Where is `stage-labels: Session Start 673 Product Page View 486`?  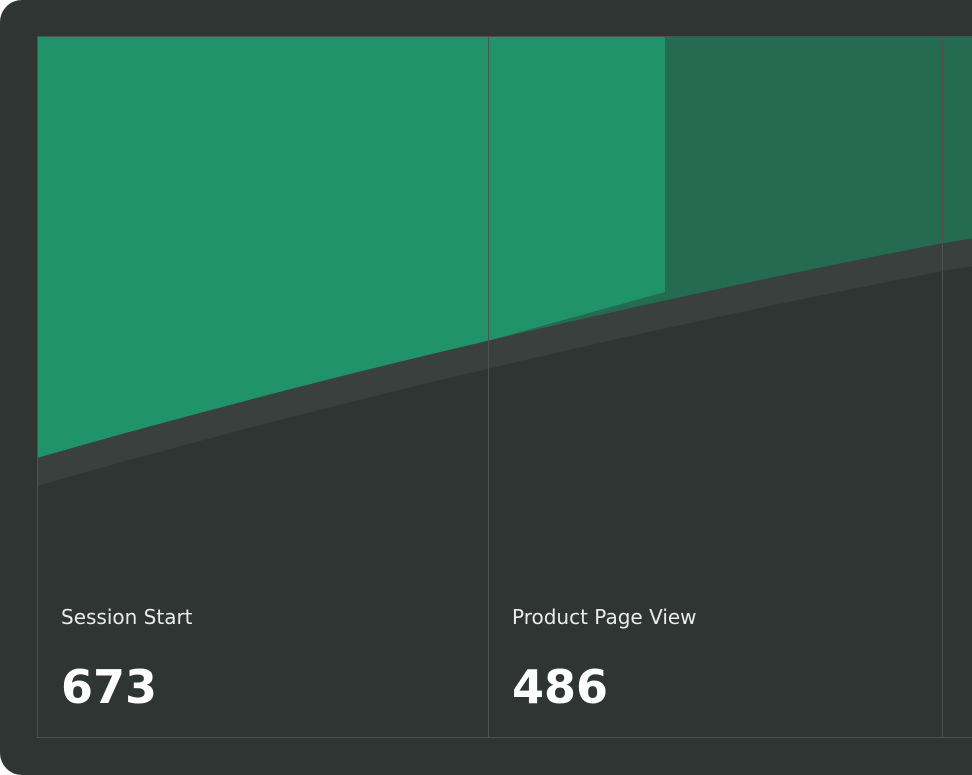
stage-labels: Session Start 673 Product Page View 486 is located at coordinates (379, 659).